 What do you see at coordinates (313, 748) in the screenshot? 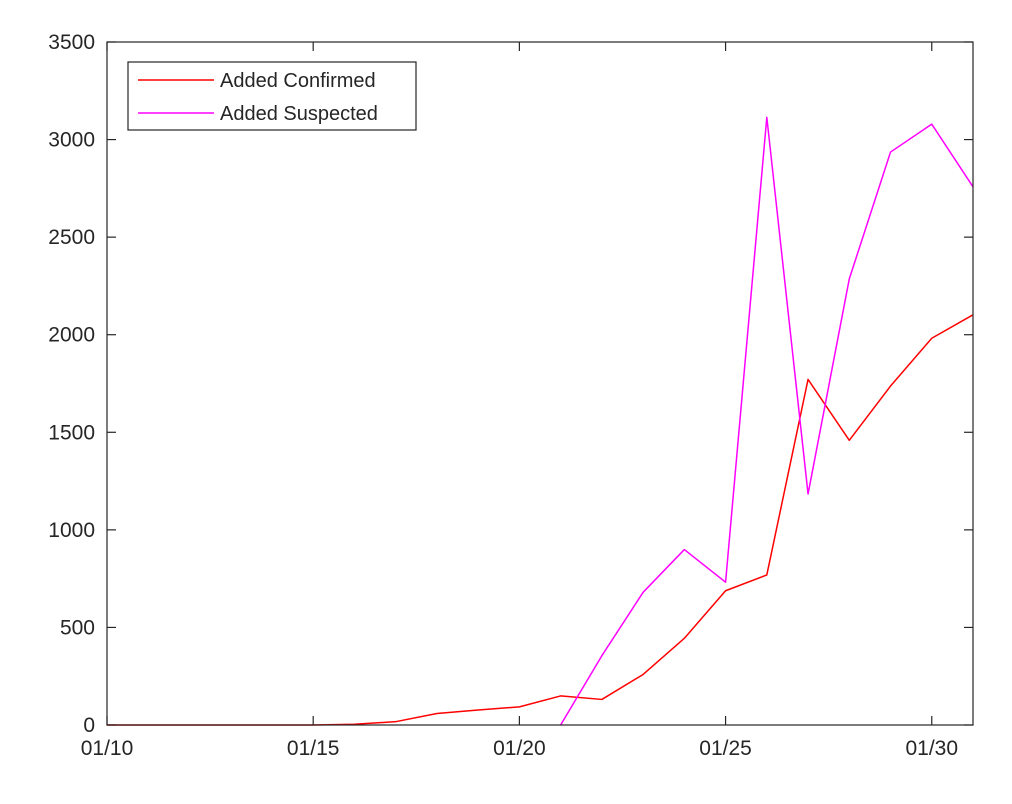
I see `x-tick-label-01-15: 01/15` at bounding box center [313, 748].